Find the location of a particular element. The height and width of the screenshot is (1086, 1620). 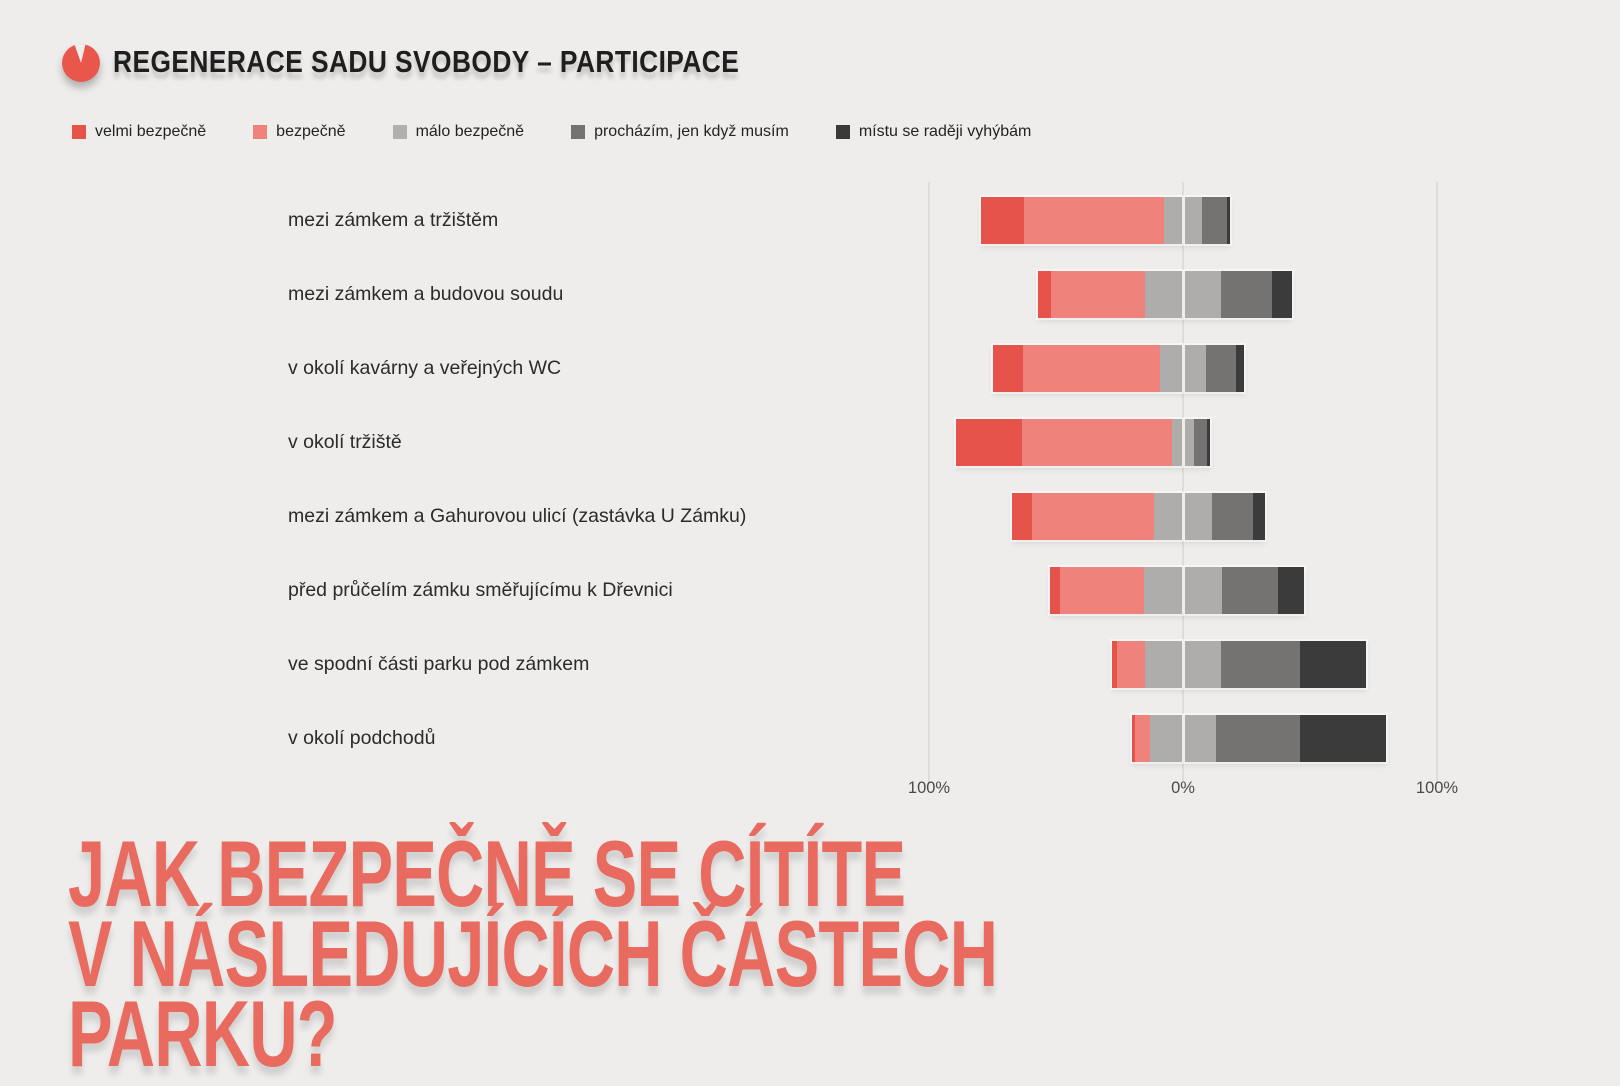

row-label: v okolí tržiště is located at coordinates (345, 442).